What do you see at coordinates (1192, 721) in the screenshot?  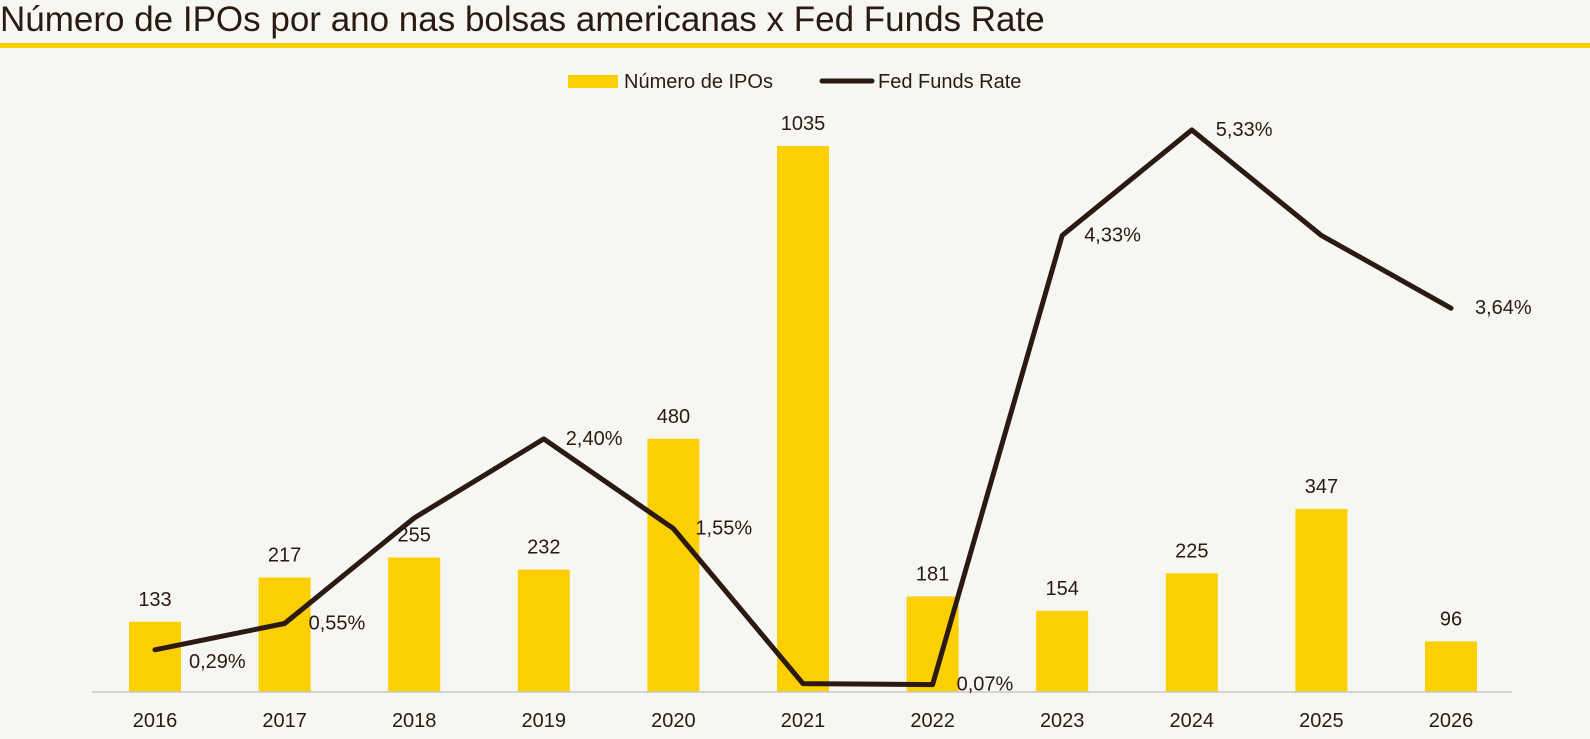 I see `x-tick-2024: 2024` at bounding box center [1192, 721].